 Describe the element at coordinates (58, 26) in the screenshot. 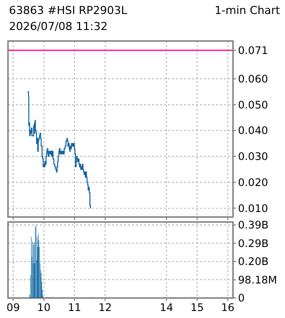

I see `text: 2026/07/08 11:32` at that location.